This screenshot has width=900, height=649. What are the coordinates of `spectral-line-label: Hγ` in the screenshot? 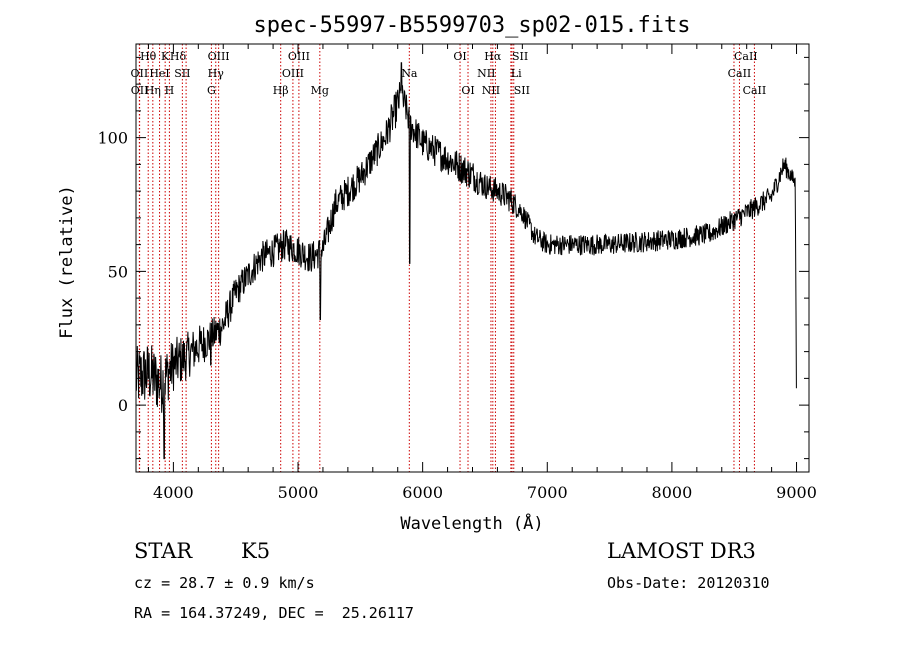 It's located at (216, 73).